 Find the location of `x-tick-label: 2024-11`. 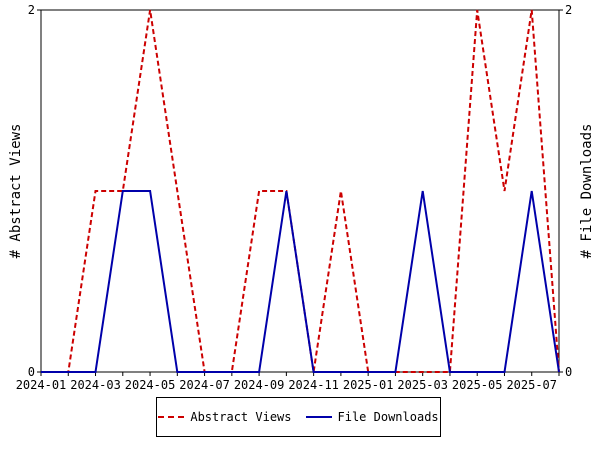

x-tick-label: 2024-11 is located at coordinates (313, 385).